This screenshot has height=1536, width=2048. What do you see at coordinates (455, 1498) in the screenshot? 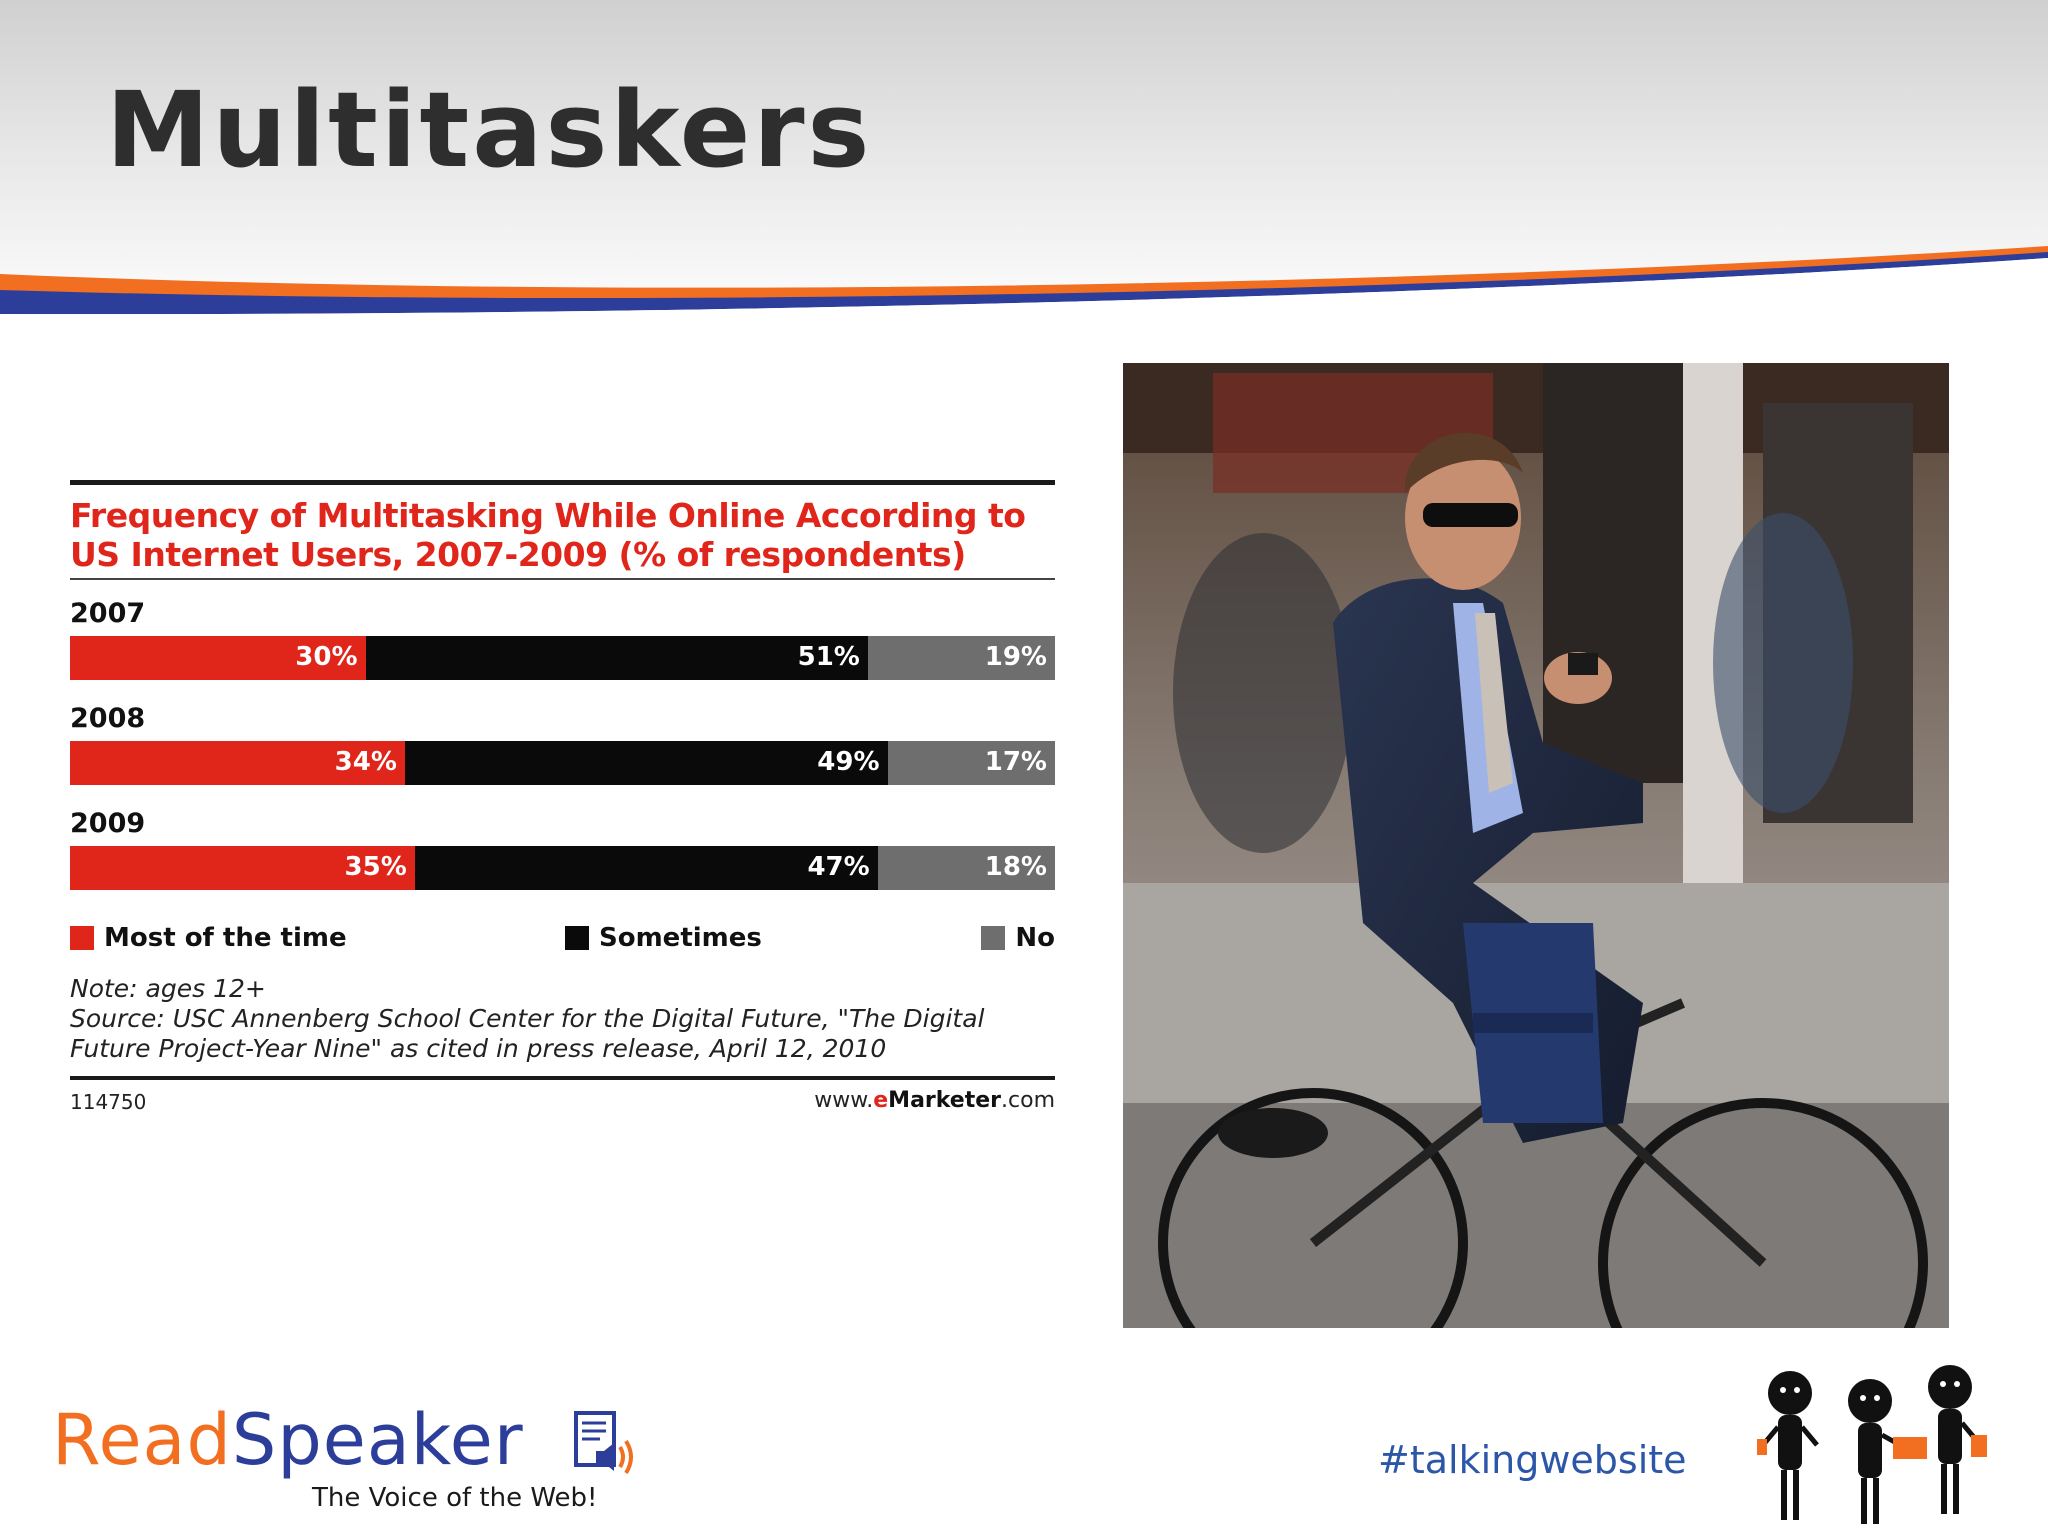
I see `logo-tagline: The Voice of the Web!` at bounding box center [455, 1498].